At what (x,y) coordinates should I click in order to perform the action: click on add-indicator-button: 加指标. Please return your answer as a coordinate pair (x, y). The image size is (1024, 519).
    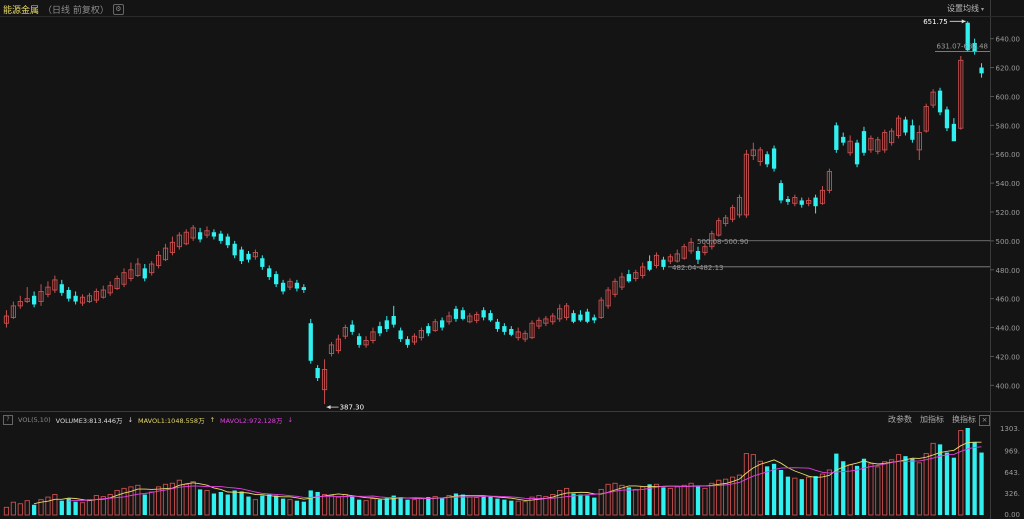
    Looking at the image, I should click on (932, 419).